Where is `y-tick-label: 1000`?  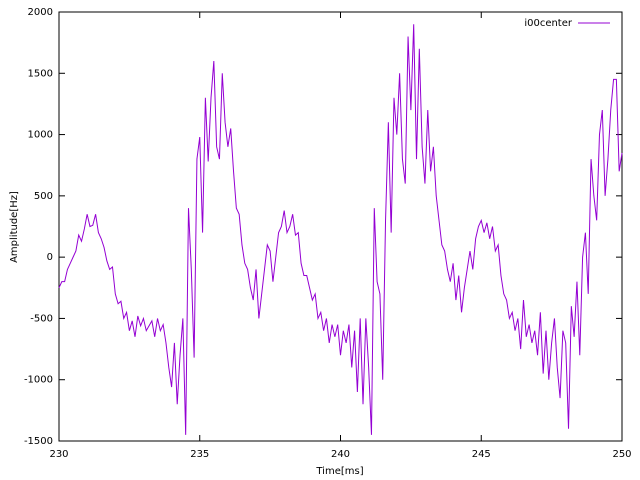
y-tick-label: 1000 is located at coordinates (40, 135).